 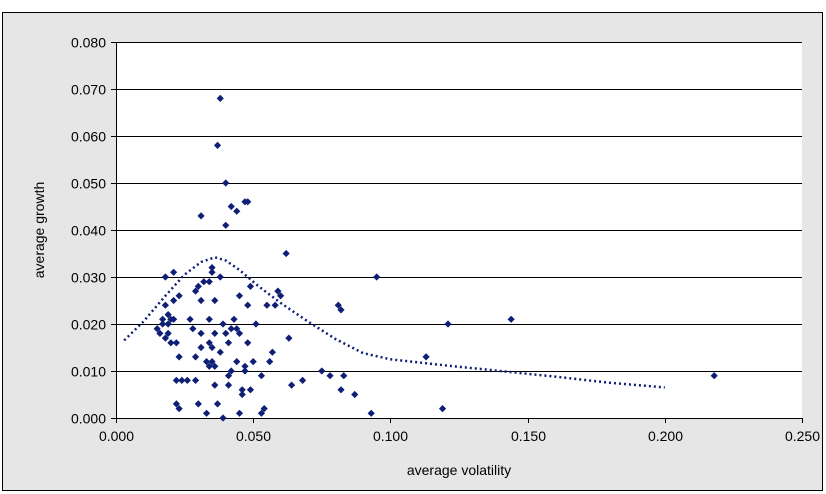 What do you see at coordinates (528, 436) in the screenshot?
I see `x-tick-label: 0.150` at bounding box center [528, 436].